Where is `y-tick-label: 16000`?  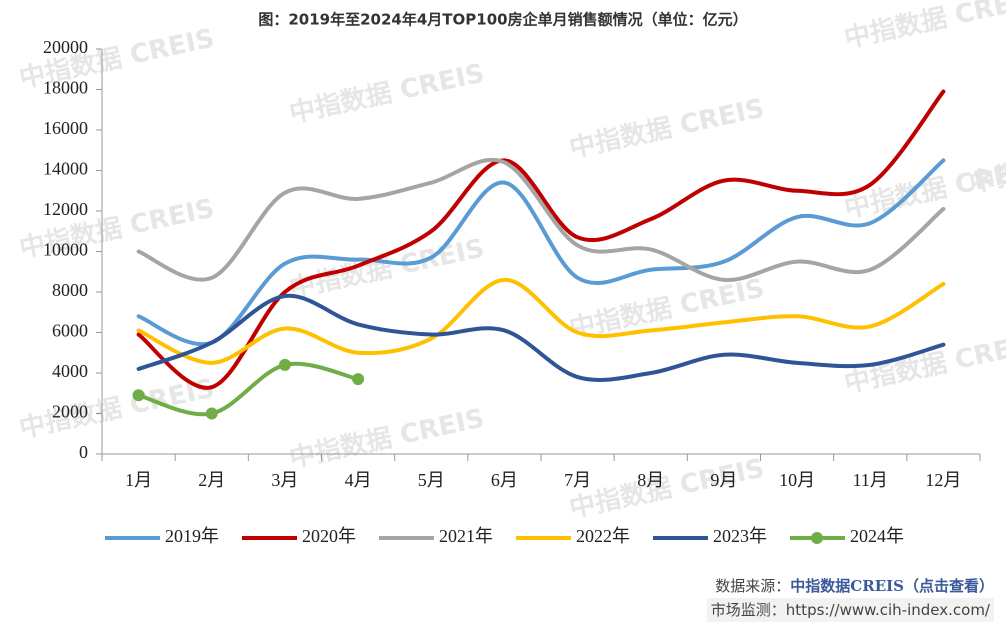
y-tick-label: 16000 is located at coordinates (65, 128).